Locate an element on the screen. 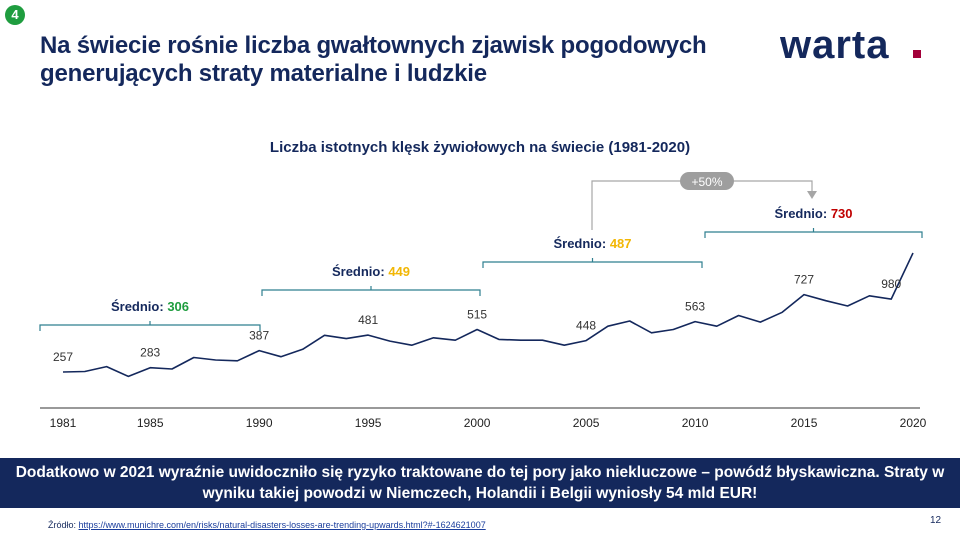 The width and height of the screenshot is (960, 540). x-tick-label: 1990 is located at coordinates (259, 423).